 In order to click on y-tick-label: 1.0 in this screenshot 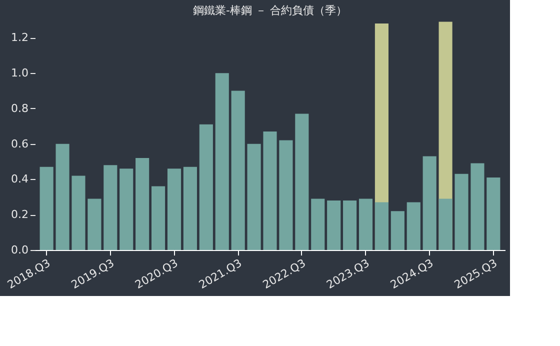, I will do `click(19, 73)`.